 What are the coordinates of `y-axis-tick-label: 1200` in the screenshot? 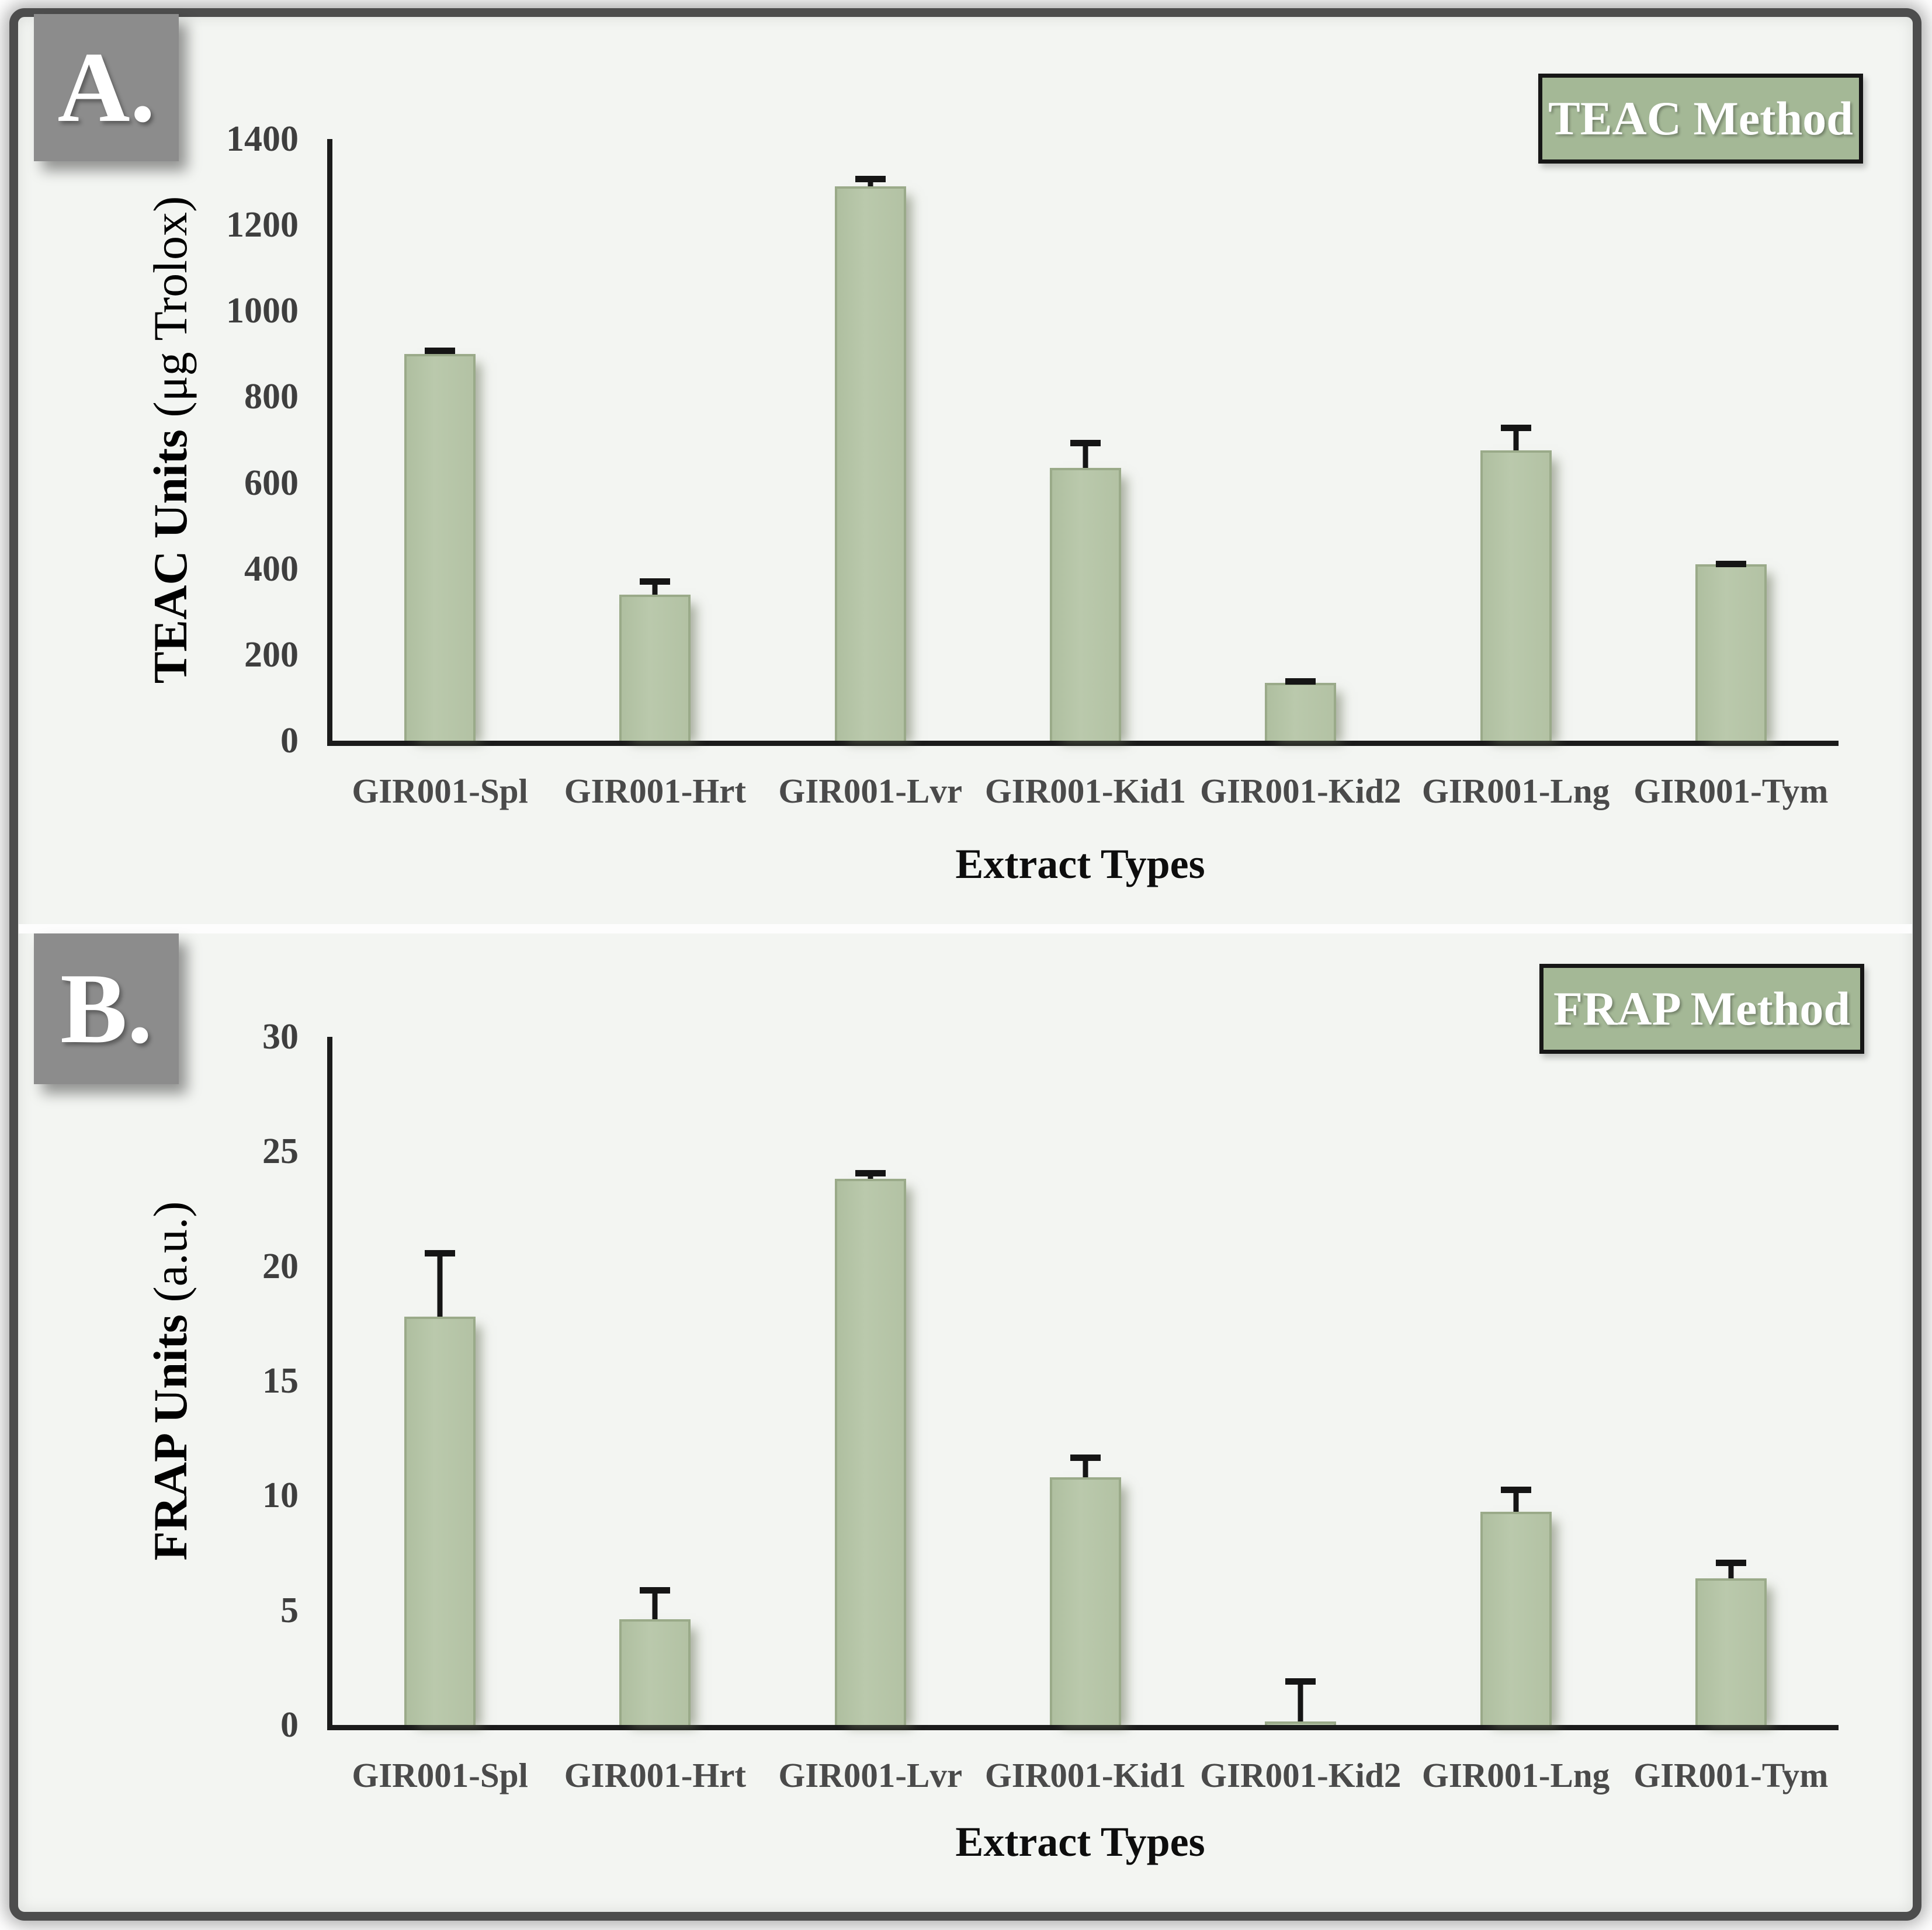 It's located at (262, 225).